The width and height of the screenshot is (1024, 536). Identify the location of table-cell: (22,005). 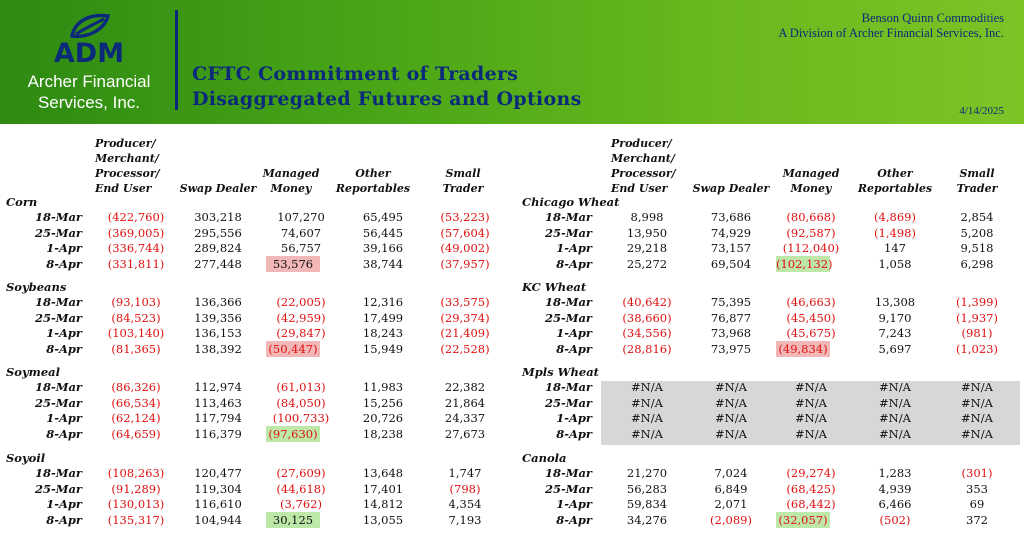
(301, 302).